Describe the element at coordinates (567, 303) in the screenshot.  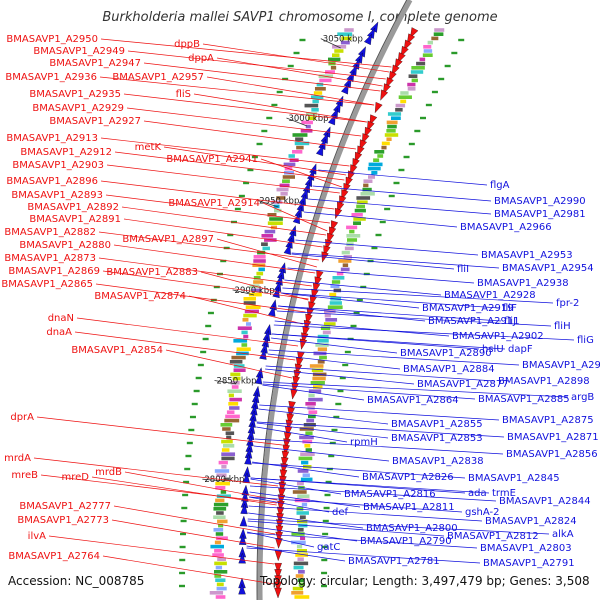
I see `right-gene-label: fpr-2` at that location.